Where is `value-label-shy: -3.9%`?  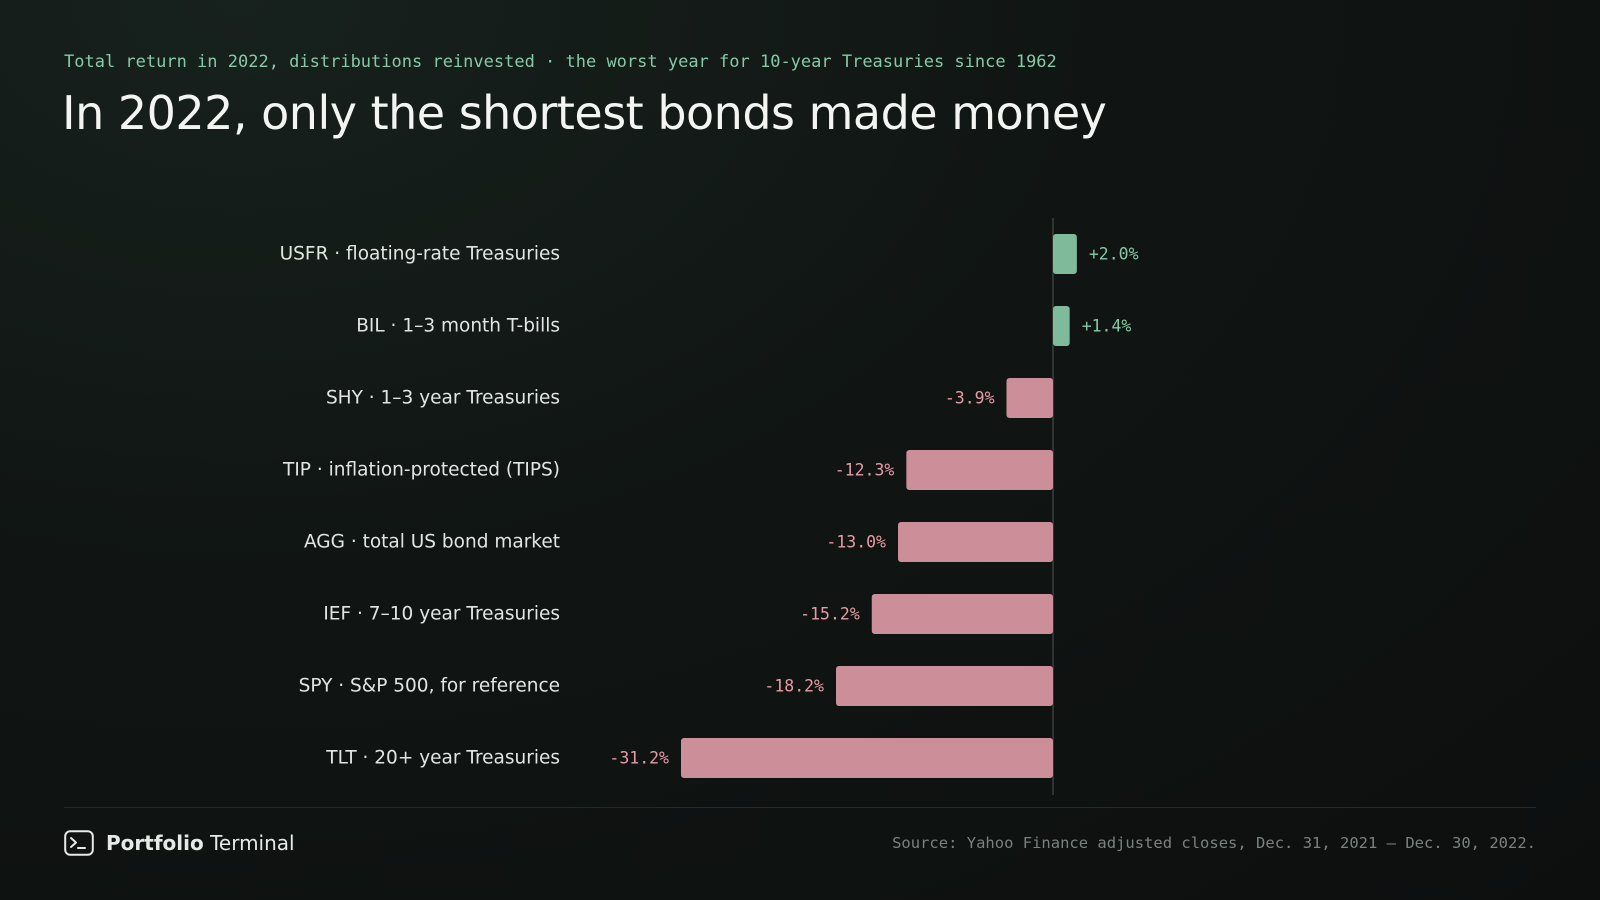 value-label-shy: -3.9% is located at coordinates (970, 398).